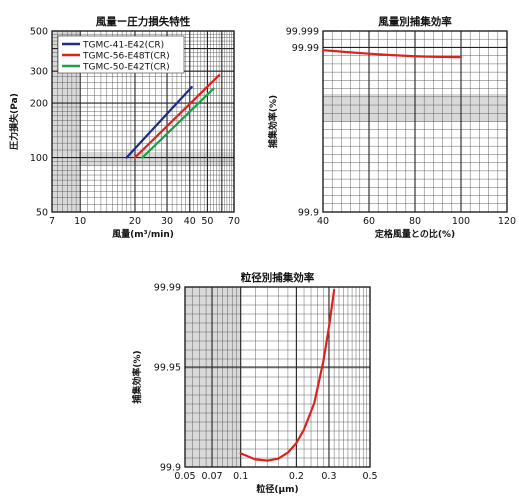 The height and width of the screenshot is (502, 519). I want to click on x-tick-label: 120, so click(507, 221).